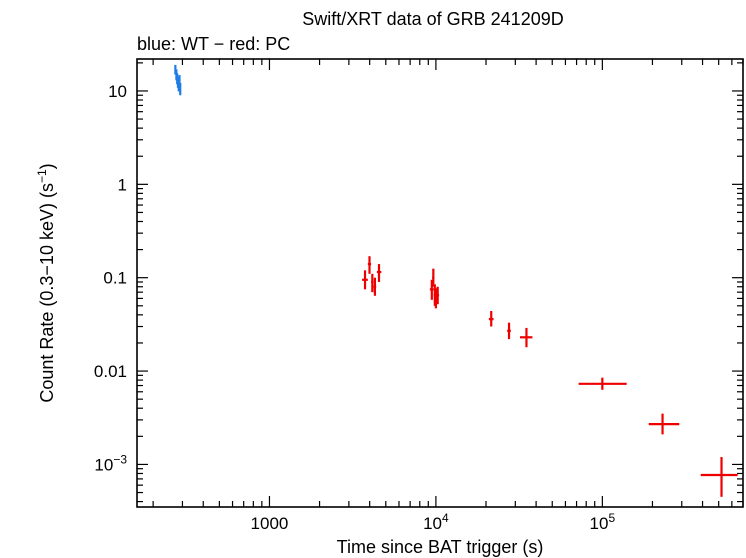 Image resolution: width=746 pixels, height=558 pixels. I want to click on tick-exponent: −3, so click(120, 459).